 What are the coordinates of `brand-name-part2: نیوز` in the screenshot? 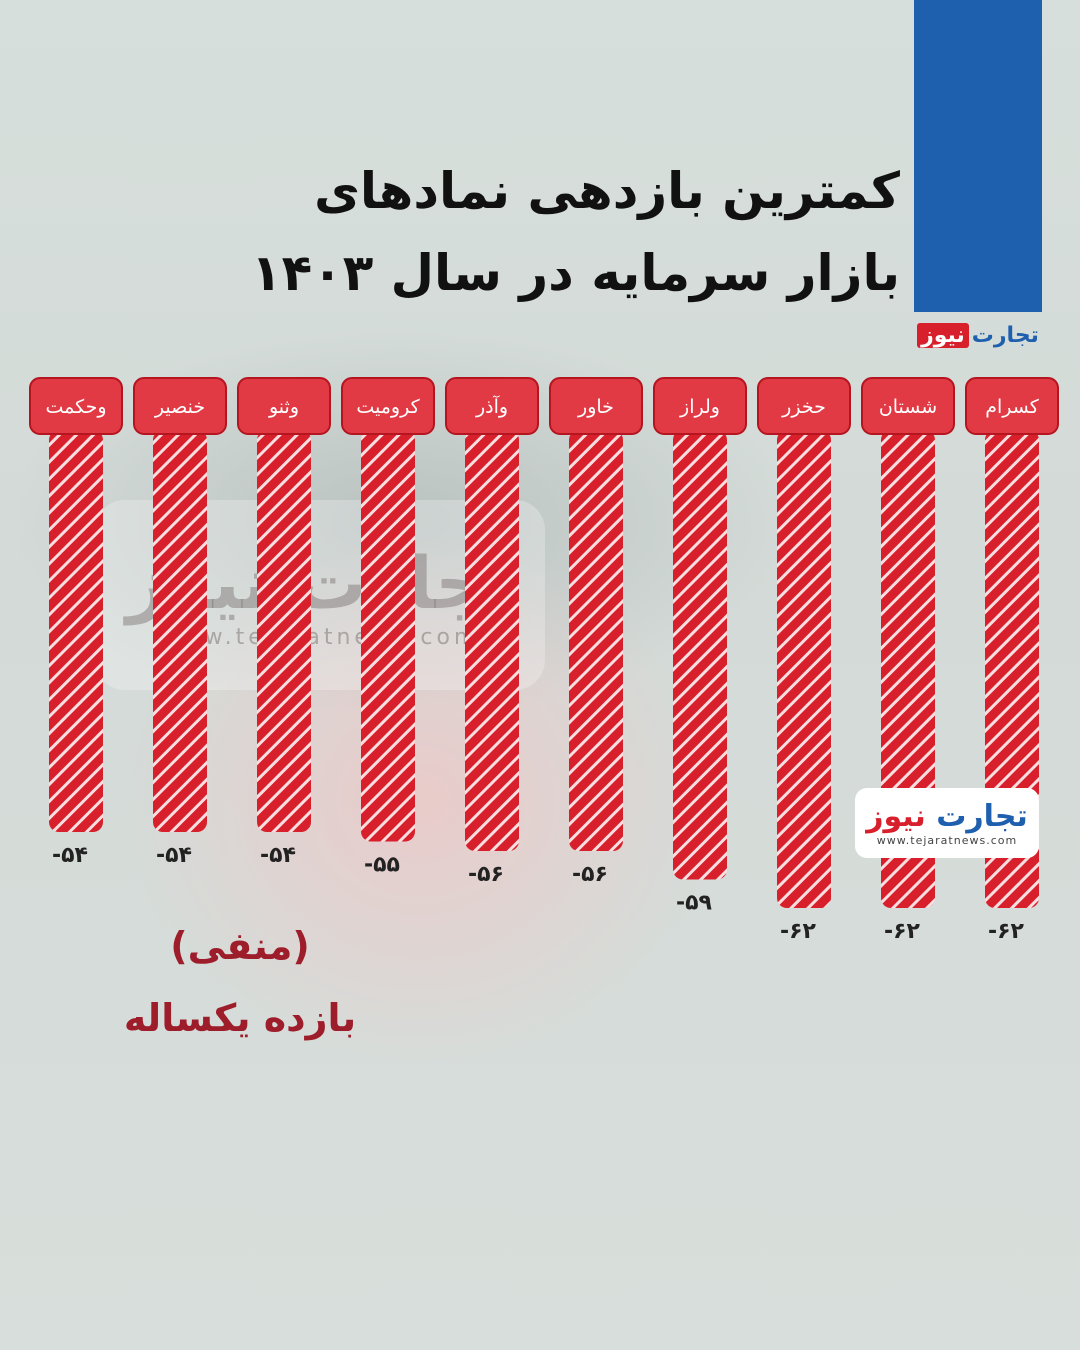 It's located at (943, 335).